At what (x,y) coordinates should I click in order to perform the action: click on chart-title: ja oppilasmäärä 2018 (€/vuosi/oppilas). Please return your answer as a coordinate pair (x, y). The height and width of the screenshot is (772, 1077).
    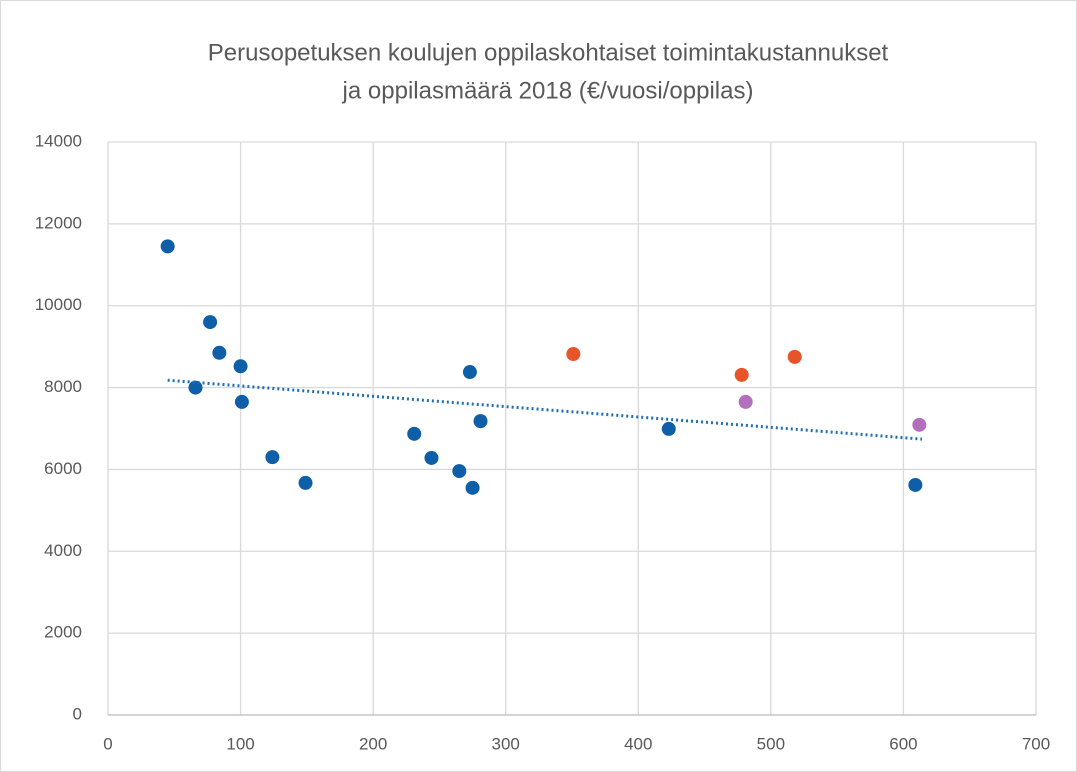
    Looking at the image, I should click on (548, 90).